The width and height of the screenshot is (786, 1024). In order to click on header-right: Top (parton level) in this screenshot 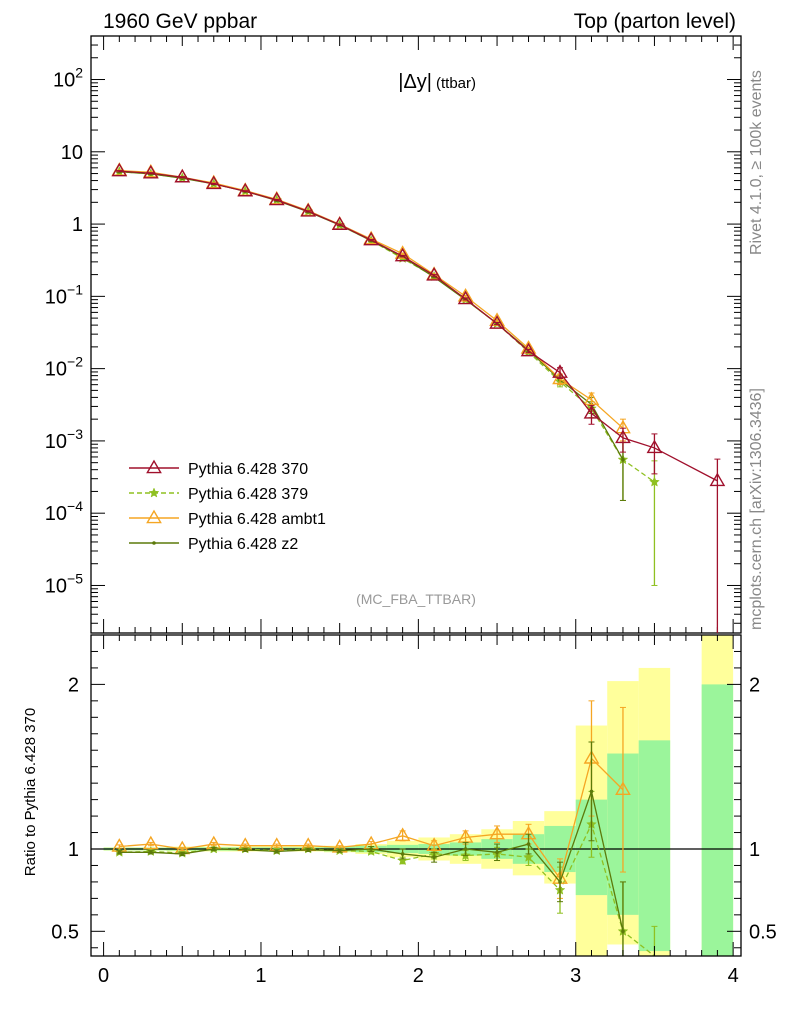, I will do `click(655, 21)`.